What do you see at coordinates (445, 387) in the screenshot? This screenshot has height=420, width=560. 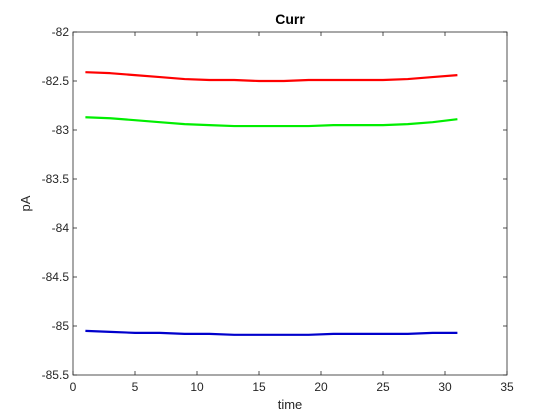 I see `x-tick-label: 30` at bounding box center [445, 387].